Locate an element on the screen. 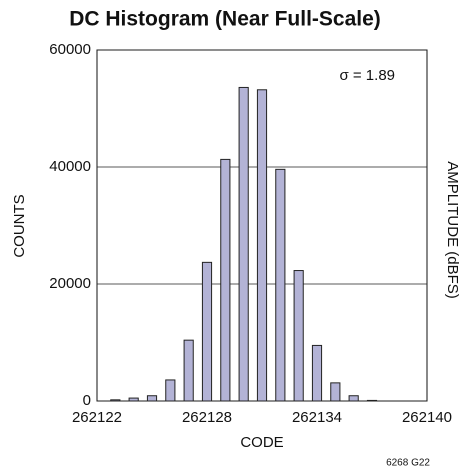 The height and width of the screenshot is (475, 463). x-tick-label: 262134 is located at coordinates (317, 417).